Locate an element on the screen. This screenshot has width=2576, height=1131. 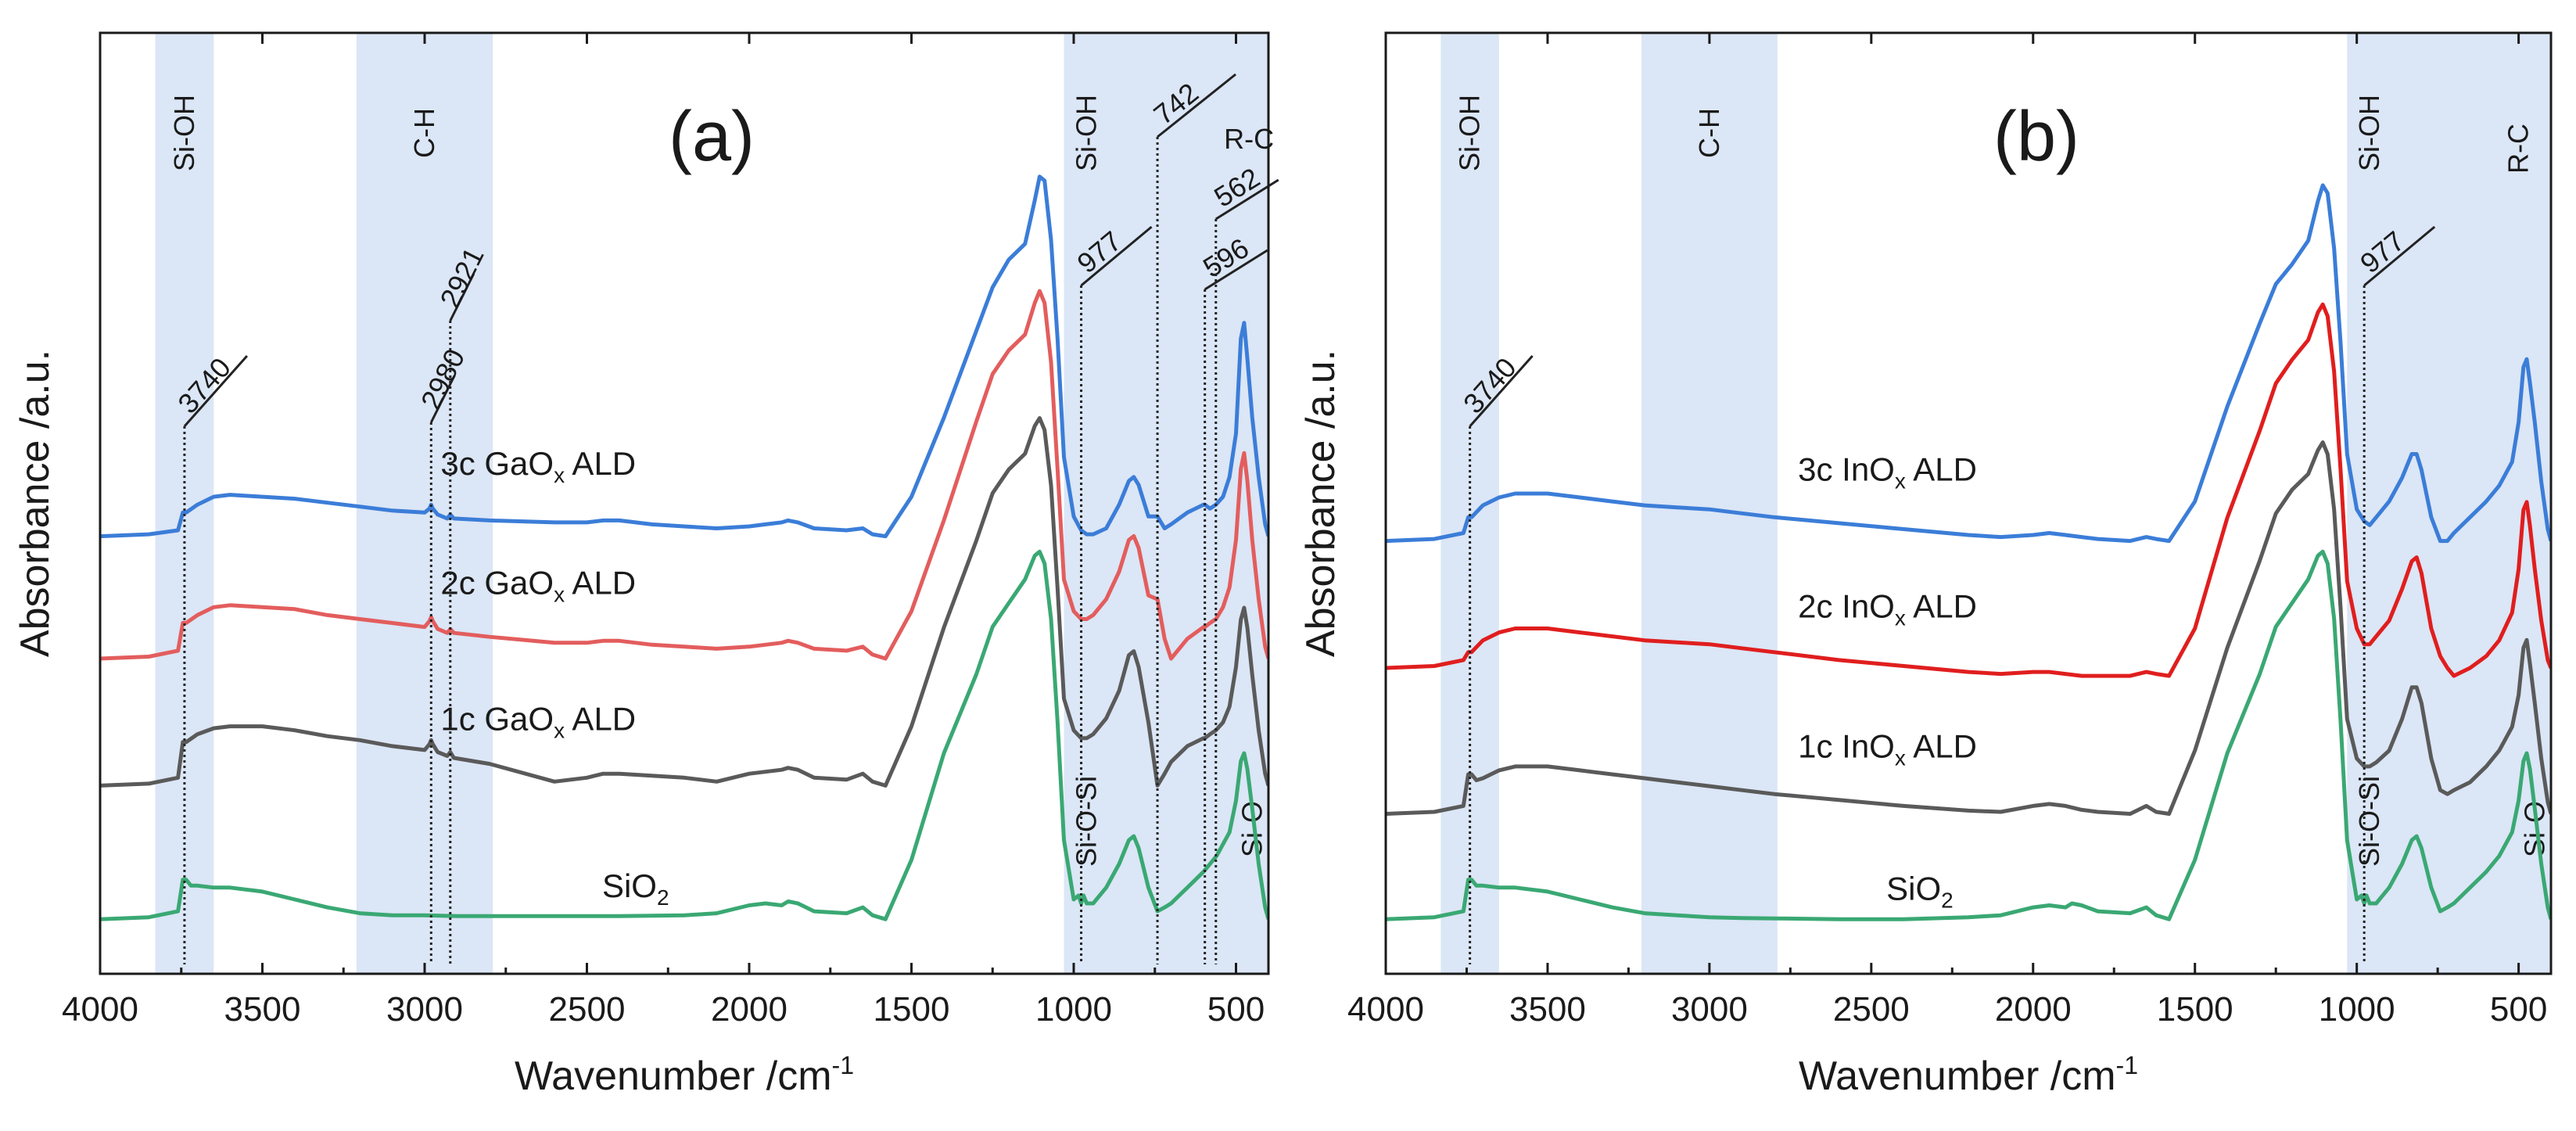
panel-label: (a) is located at coordinates (712, 137).